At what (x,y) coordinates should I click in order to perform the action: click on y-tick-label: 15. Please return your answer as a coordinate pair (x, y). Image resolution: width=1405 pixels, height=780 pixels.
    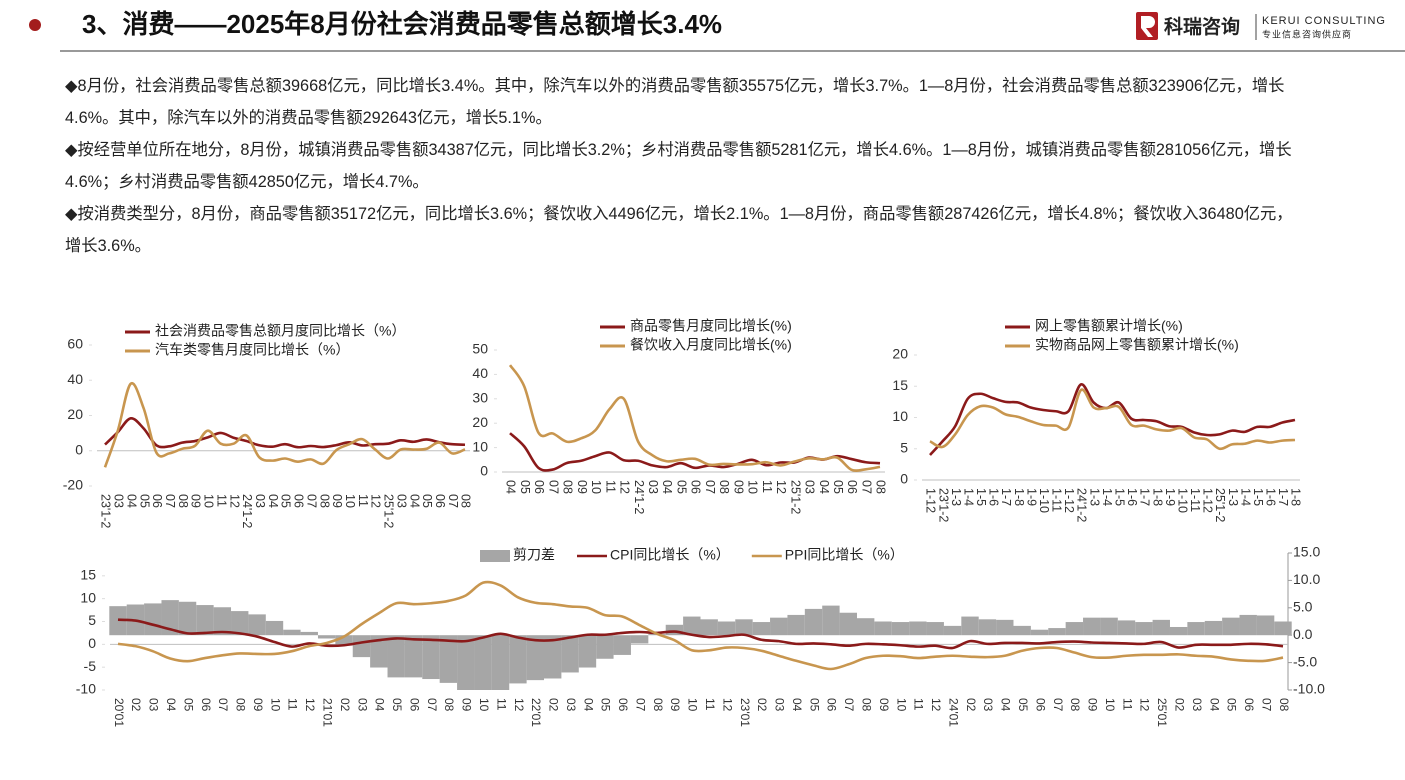
    Looking at the image, I should click on (900, 385).